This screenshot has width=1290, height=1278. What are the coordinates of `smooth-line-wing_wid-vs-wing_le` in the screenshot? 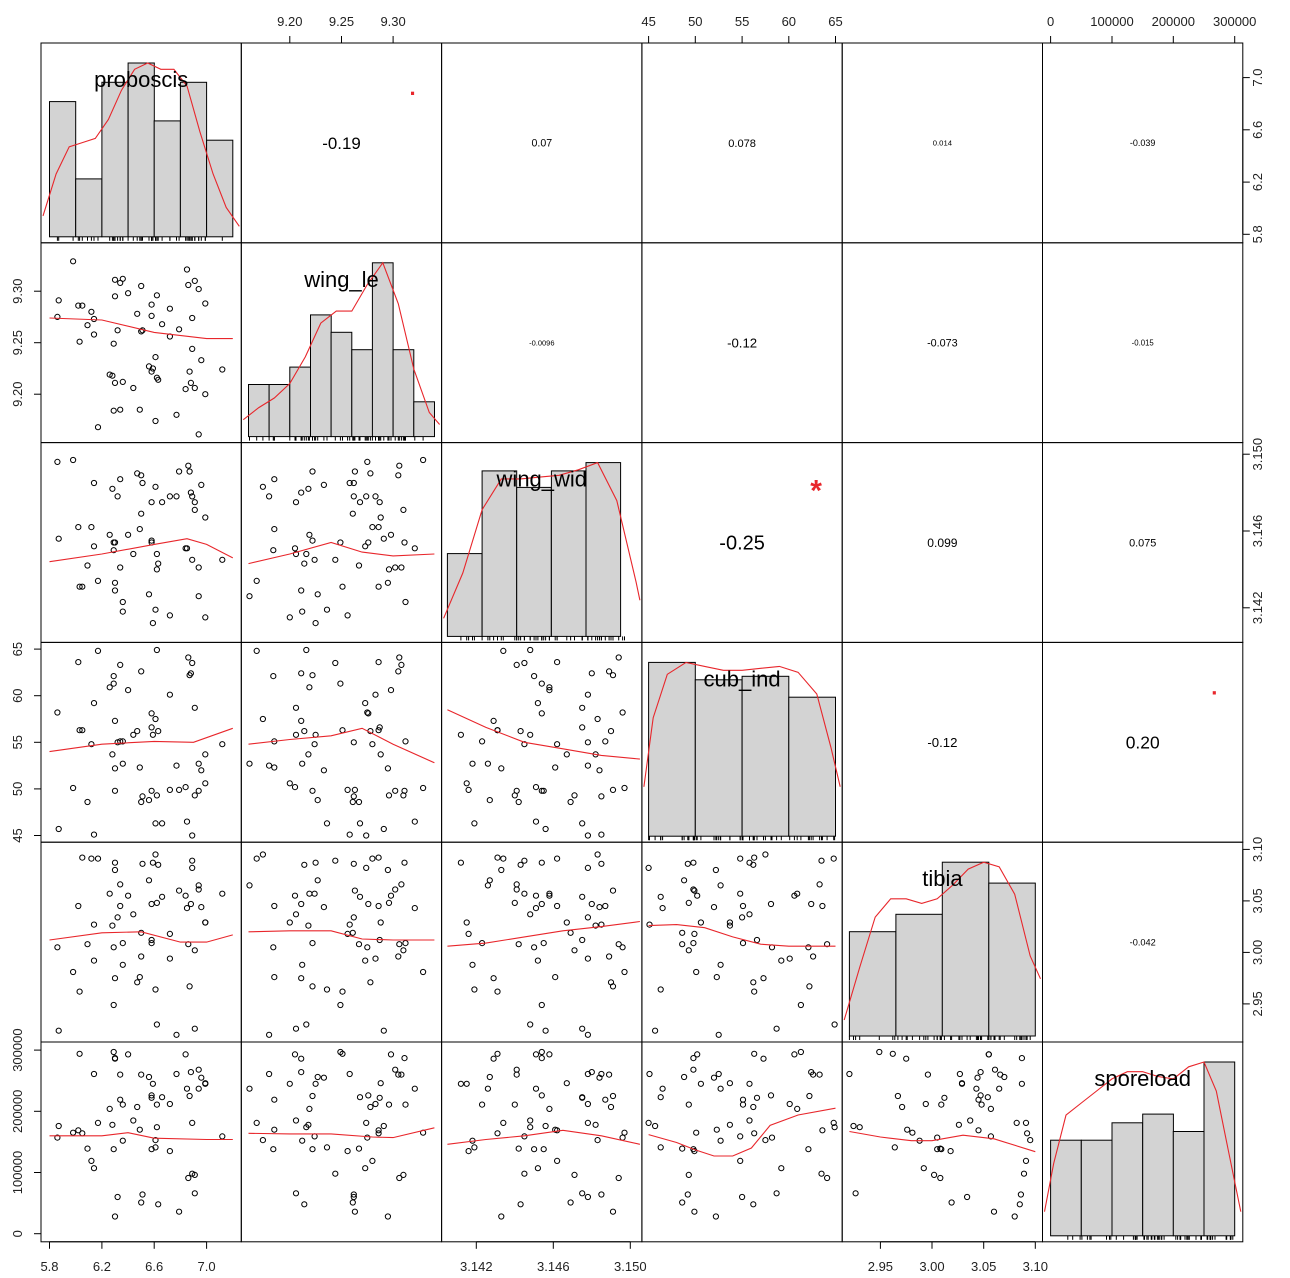 It's located at (341, 553).